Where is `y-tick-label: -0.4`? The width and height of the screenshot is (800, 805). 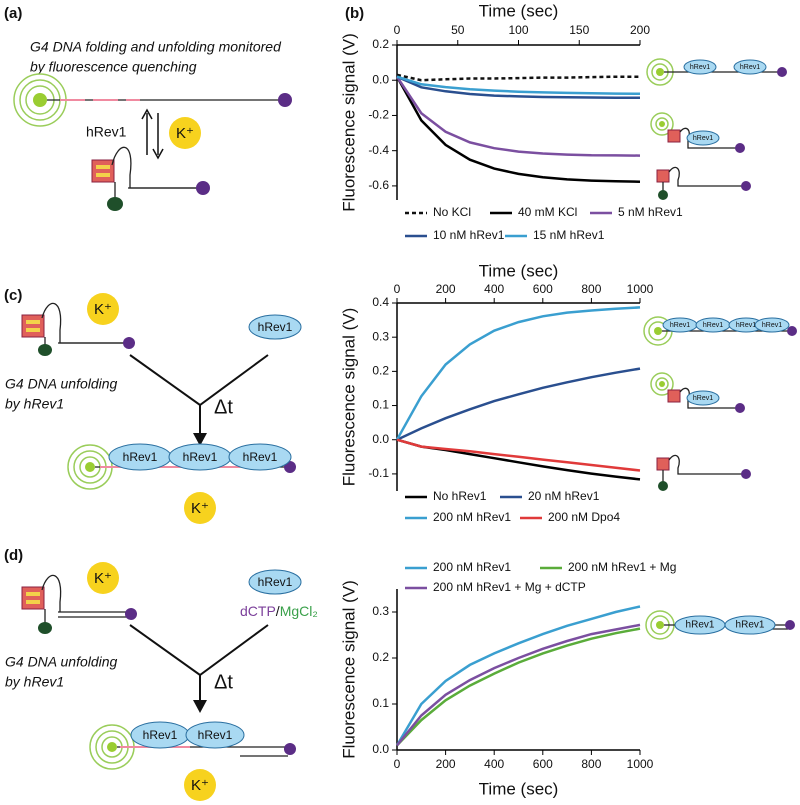
y-tick-label: -0.4 is located at coordinates (378, 150).